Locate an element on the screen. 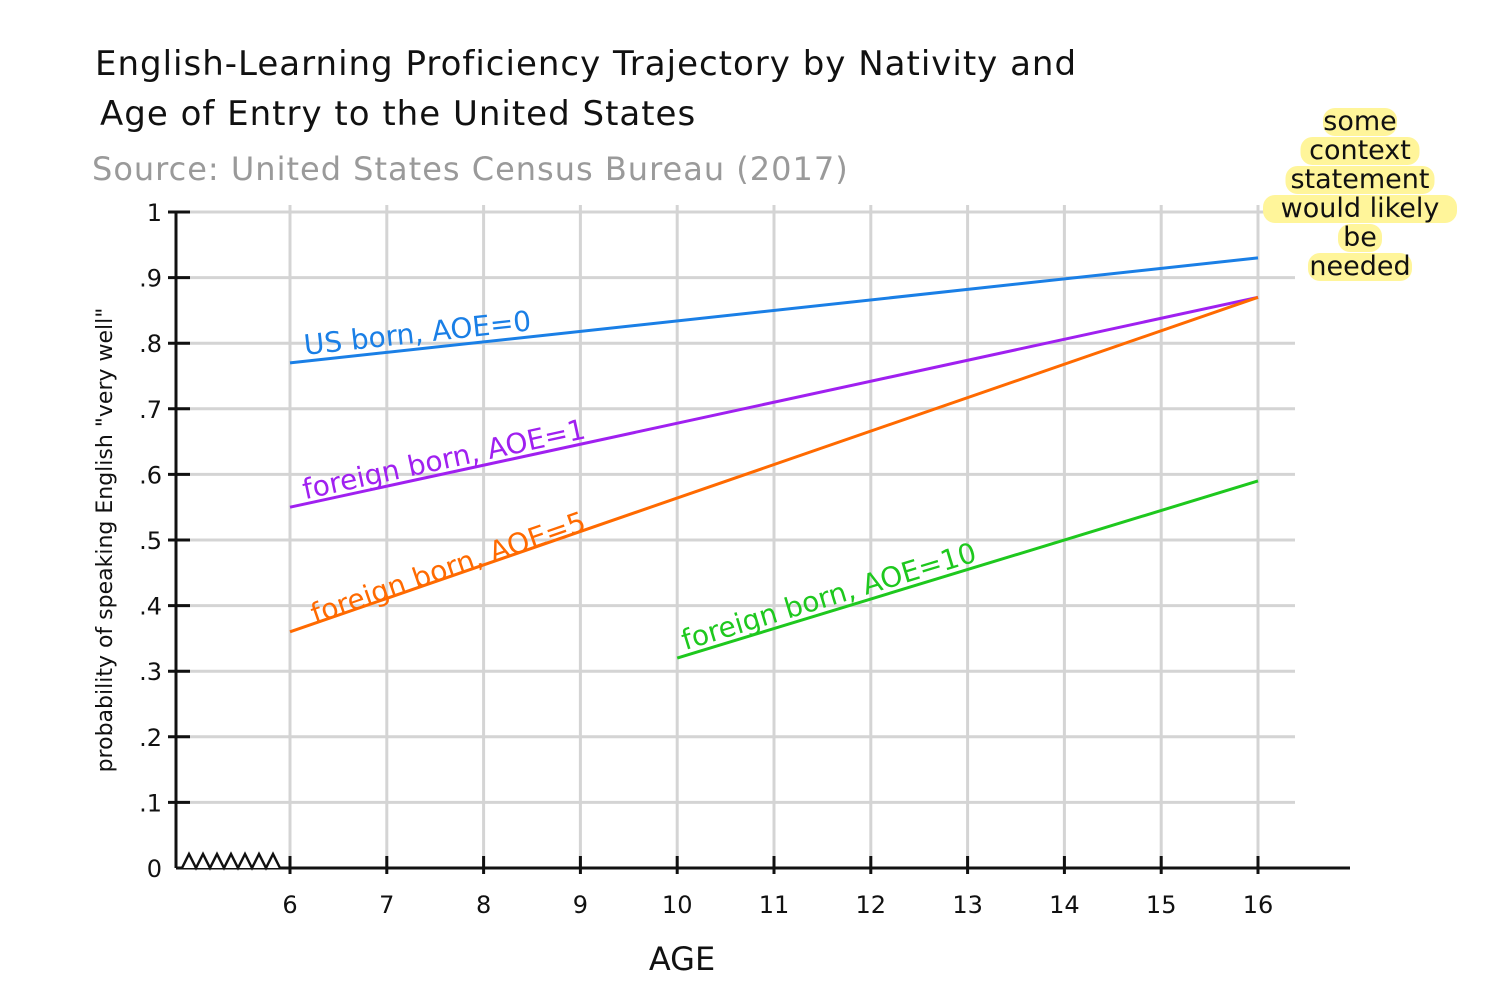 The height and width of the screenshot is (999, 1500). note-line: statement is located at coordinates (1359, 179).